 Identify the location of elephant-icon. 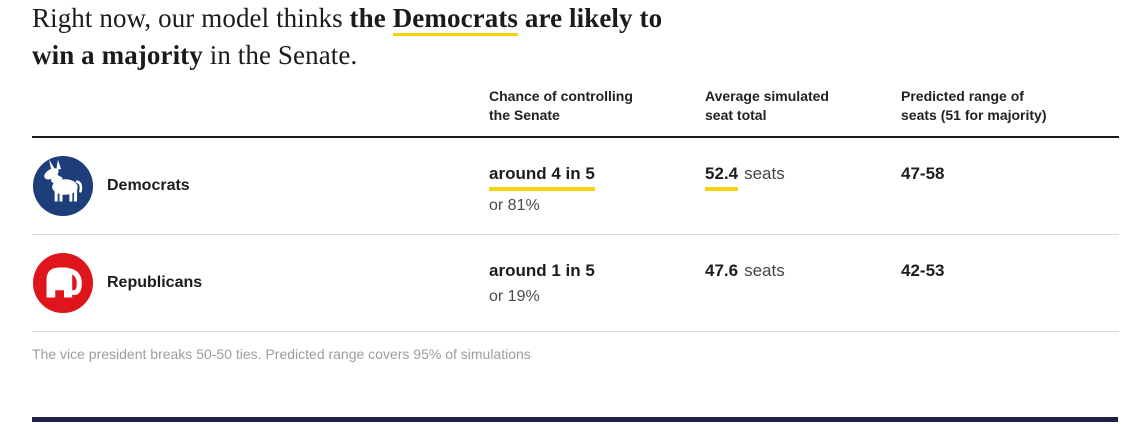
(63, 283).